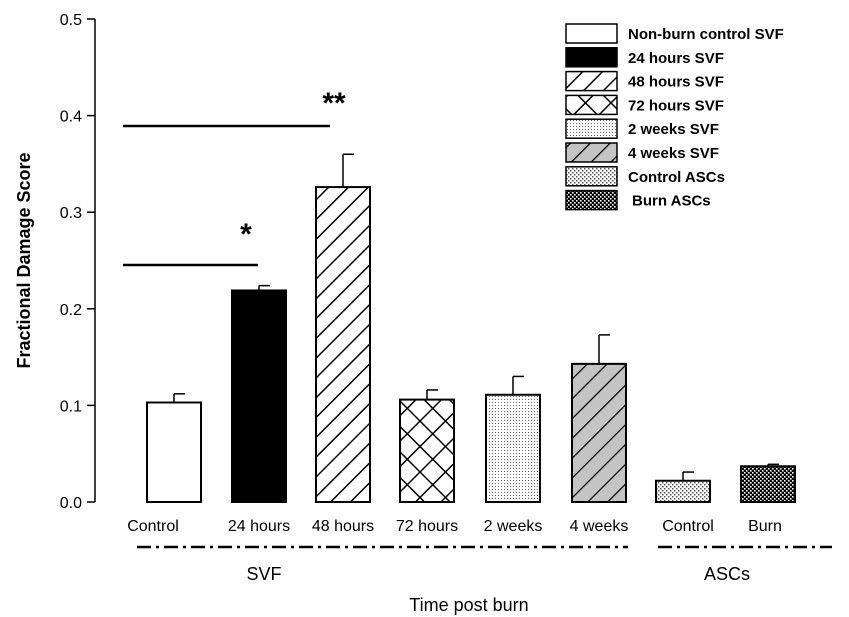 This screenshot has height=617, width=849. Describe the element at coordinates (513, 526) in the screenshot. I see `x-tick-label: 2 weeks` at that location.